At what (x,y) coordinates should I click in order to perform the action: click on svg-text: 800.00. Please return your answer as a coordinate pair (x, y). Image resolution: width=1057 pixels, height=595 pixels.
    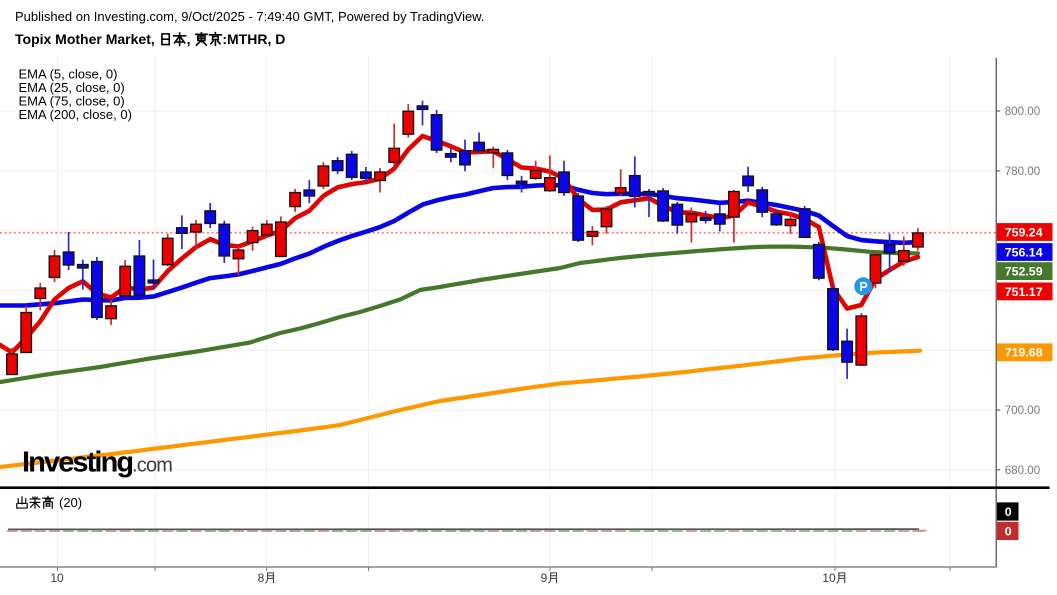
    Looking at the image, I should click on (1022, 111).